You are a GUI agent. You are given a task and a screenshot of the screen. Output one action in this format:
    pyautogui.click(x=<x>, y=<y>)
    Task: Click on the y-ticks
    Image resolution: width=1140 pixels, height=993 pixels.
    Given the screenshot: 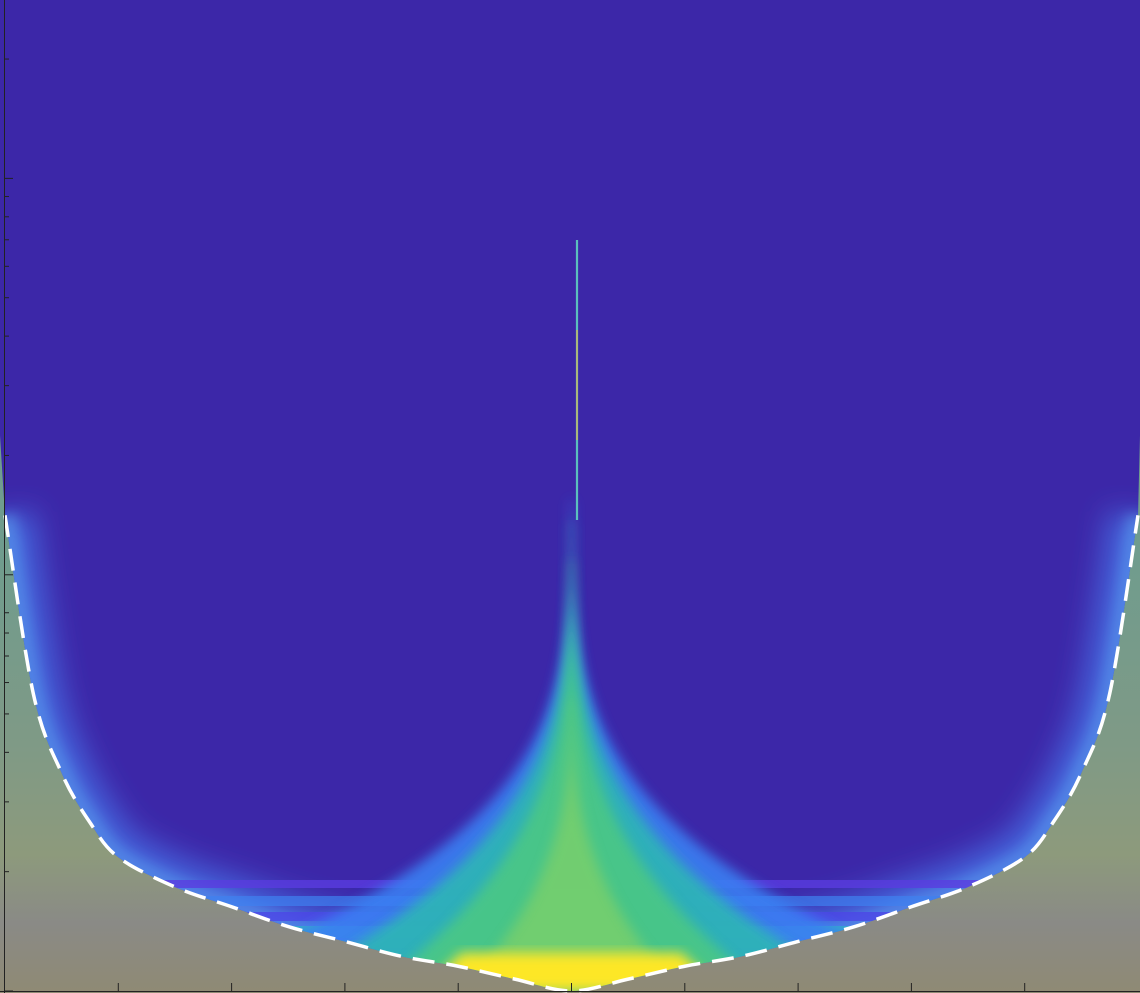 What is the action you would take?
    pyautogui.click(x=9, y=525)
    